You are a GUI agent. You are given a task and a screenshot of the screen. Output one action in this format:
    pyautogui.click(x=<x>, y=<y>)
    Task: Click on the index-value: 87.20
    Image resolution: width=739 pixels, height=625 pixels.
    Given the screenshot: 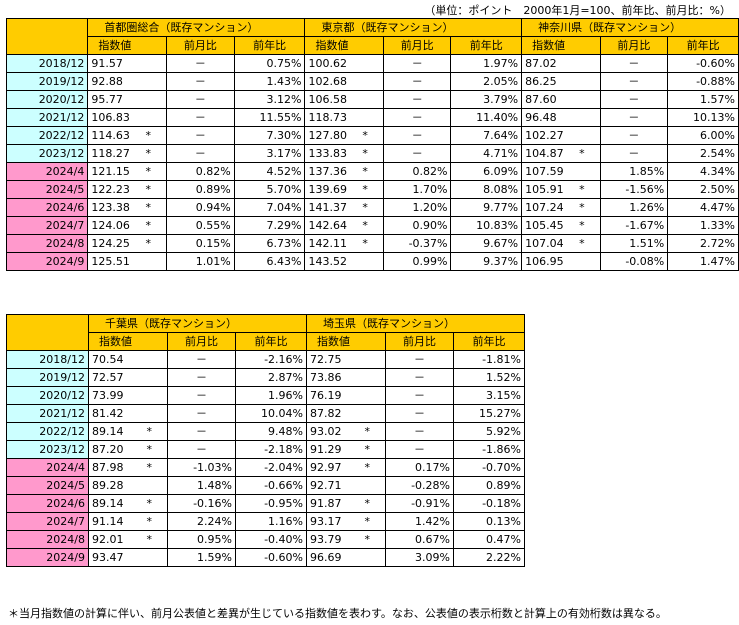 What is the action you would take?
    pyautogui.click(x=108, y=449)
    